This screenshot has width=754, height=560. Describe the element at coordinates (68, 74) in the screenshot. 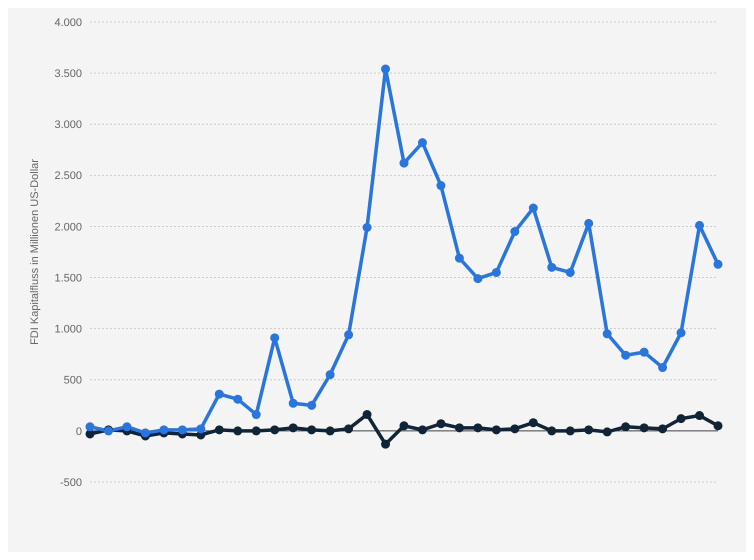

I see `y-tick-label: 3.500` at that location.